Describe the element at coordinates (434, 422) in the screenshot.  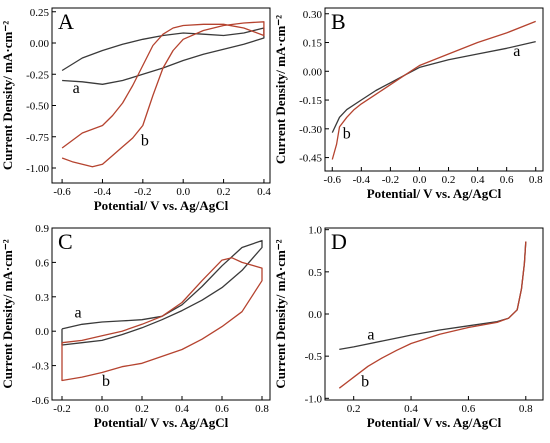
I see `panel-d-x-axis-title: Potential/ V vs. Ag/AgCl` at that location.